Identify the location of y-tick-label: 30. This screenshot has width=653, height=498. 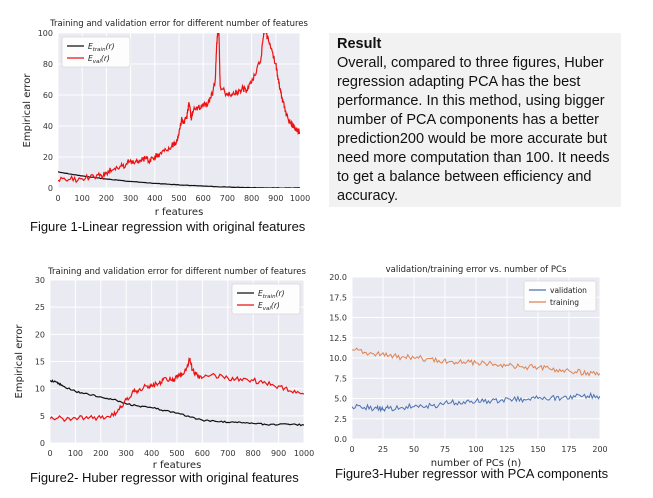
(40, 280).